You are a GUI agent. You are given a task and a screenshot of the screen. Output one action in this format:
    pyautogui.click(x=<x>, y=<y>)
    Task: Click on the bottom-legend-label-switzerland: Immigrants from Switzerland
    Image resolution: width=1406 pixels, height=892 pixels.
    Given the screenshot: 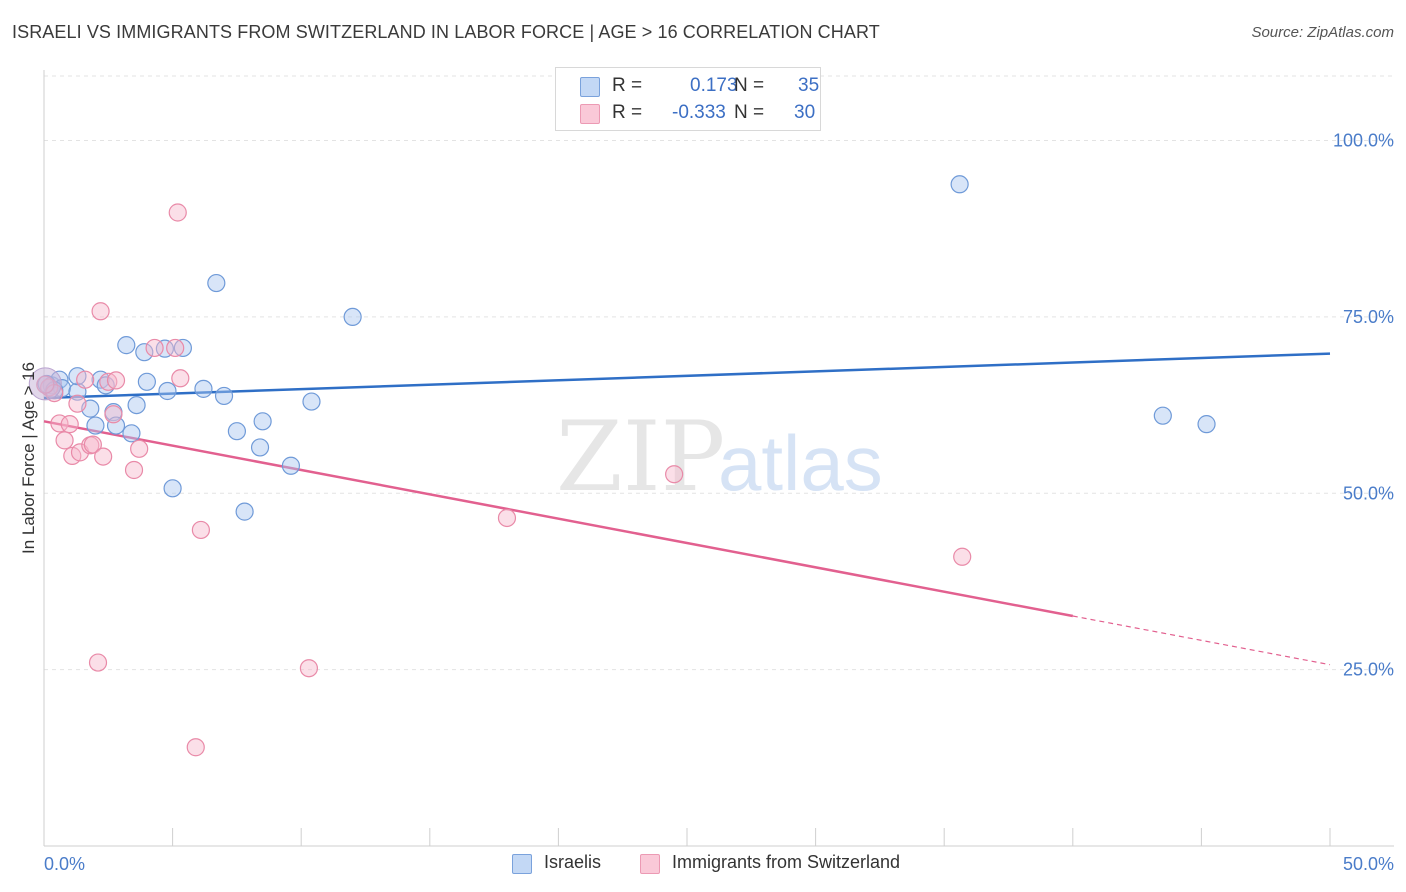 What is the action you would take?
    pyautogui.click(x=786, y=862)
    